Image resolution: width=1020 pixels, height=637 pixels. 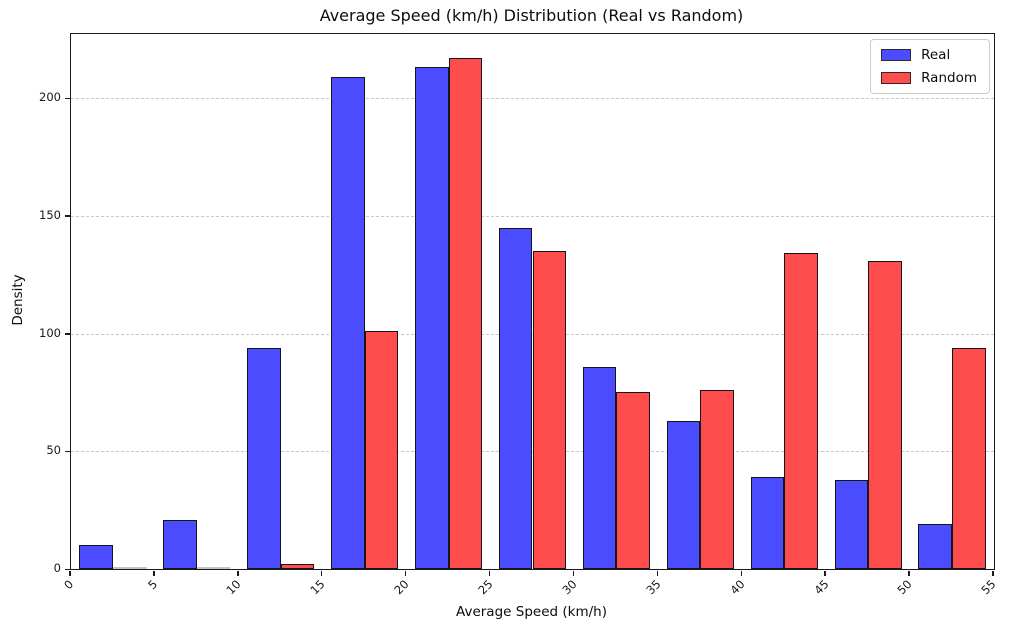 I want to click on x-tick-label-text-50: 50, so click(x=904, y=587).